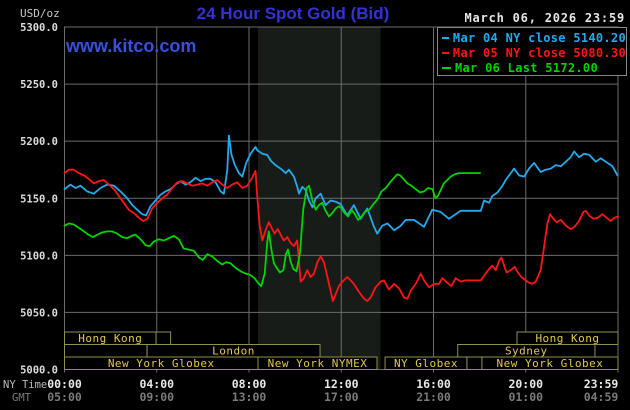  Describe the element at coordinates (526, 351) in the screenshot. I see `session-label: Sydney` at that location.